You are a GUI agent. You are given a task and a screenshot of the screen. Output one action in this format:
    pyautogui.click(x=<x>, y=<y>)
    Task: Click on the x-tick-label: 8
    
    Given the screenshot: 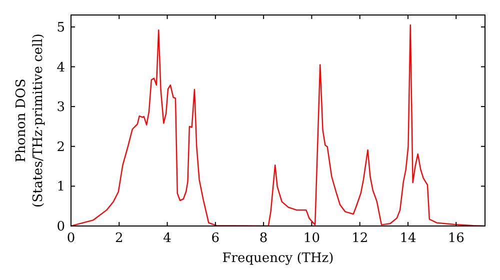 What is the action you would take?
    pyautogui.click(x=263, y=238)
    